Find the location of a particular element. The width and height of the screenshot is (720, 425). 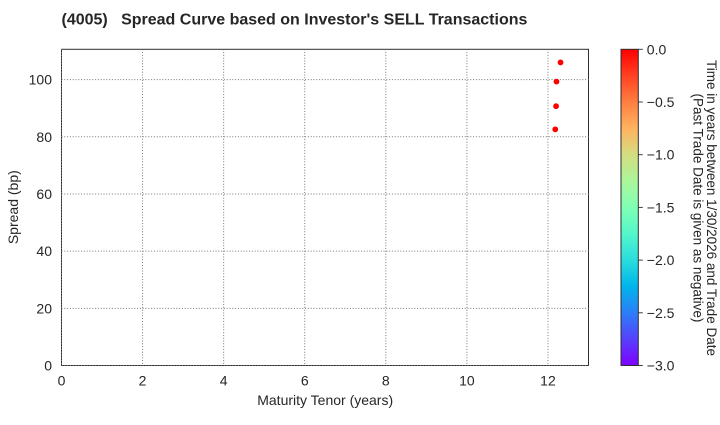

y-tick-label: 40 is located at coordinates (44, 251).